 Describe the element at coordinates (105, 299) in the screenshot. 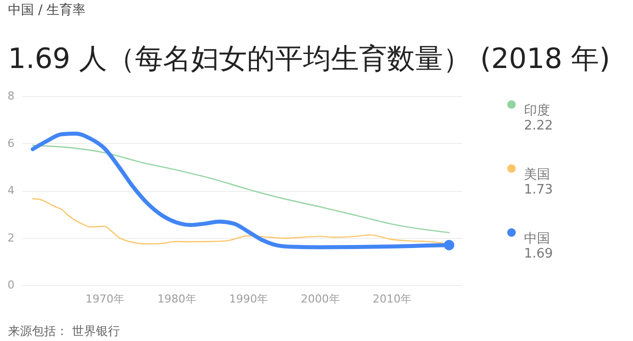

I see `x-tick-label: 1970年` at that location.